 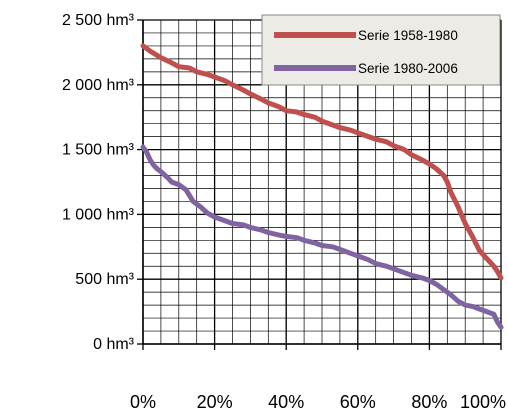 What do you see at coordinates (286, 402) in the screenshot?
I see `x-tick-label: 40%` at bounding box center [286, 402].